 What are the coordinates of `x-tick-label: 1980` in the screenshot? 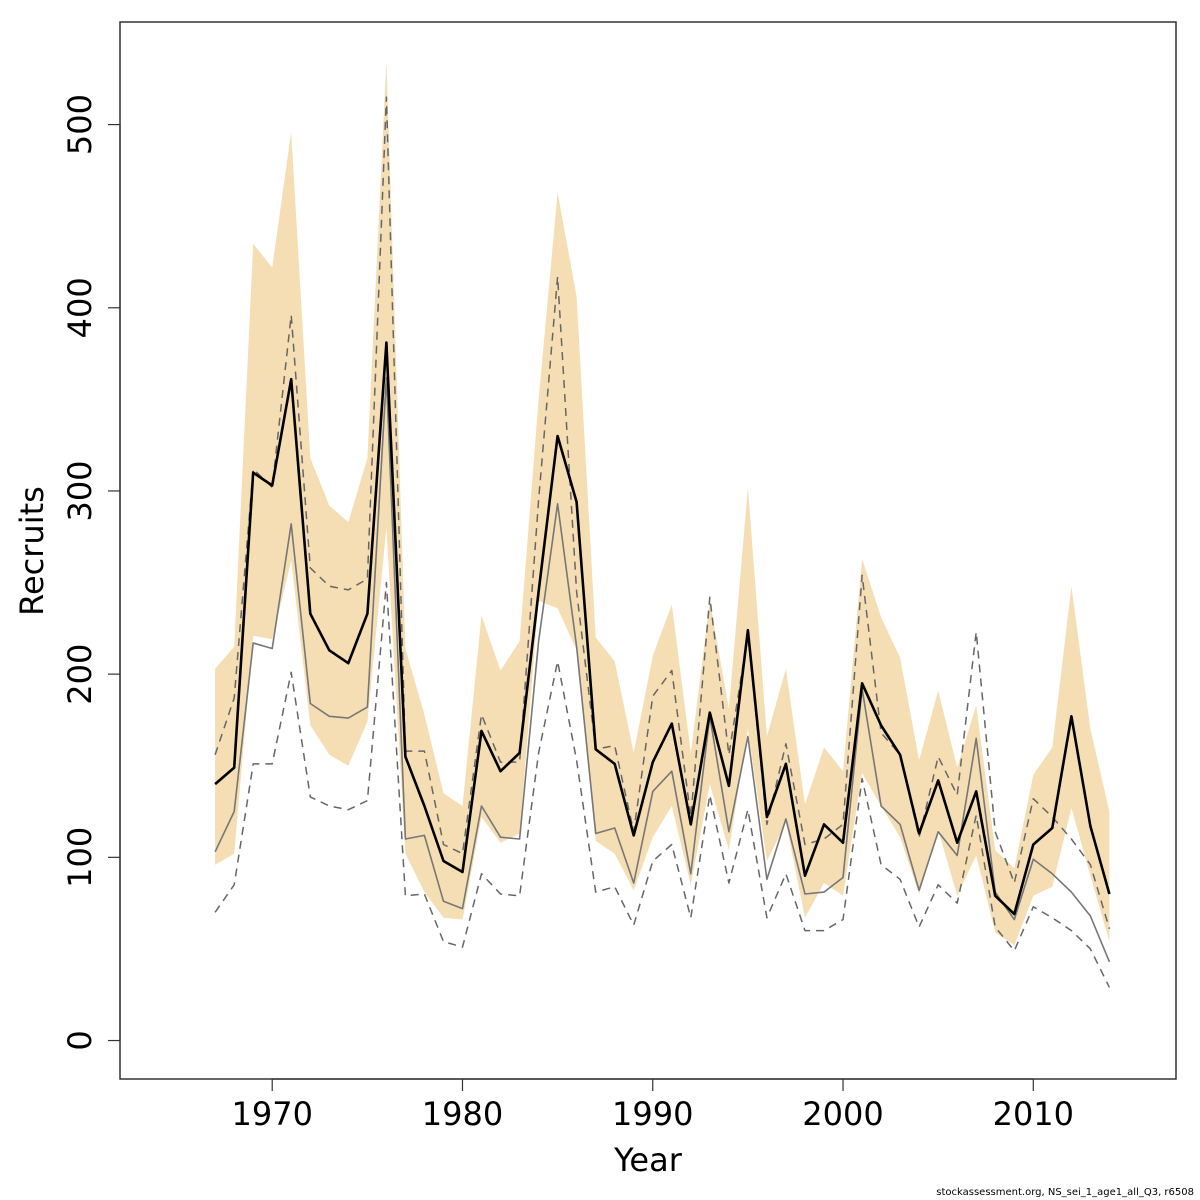 It's located at (462, 1114).